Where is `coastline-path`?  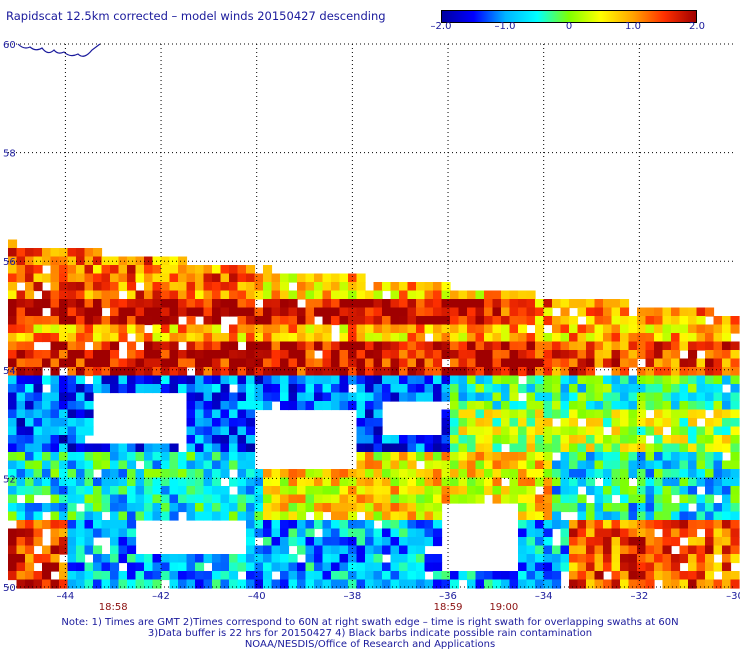 coastline-path is located at coordinates (59, 50).